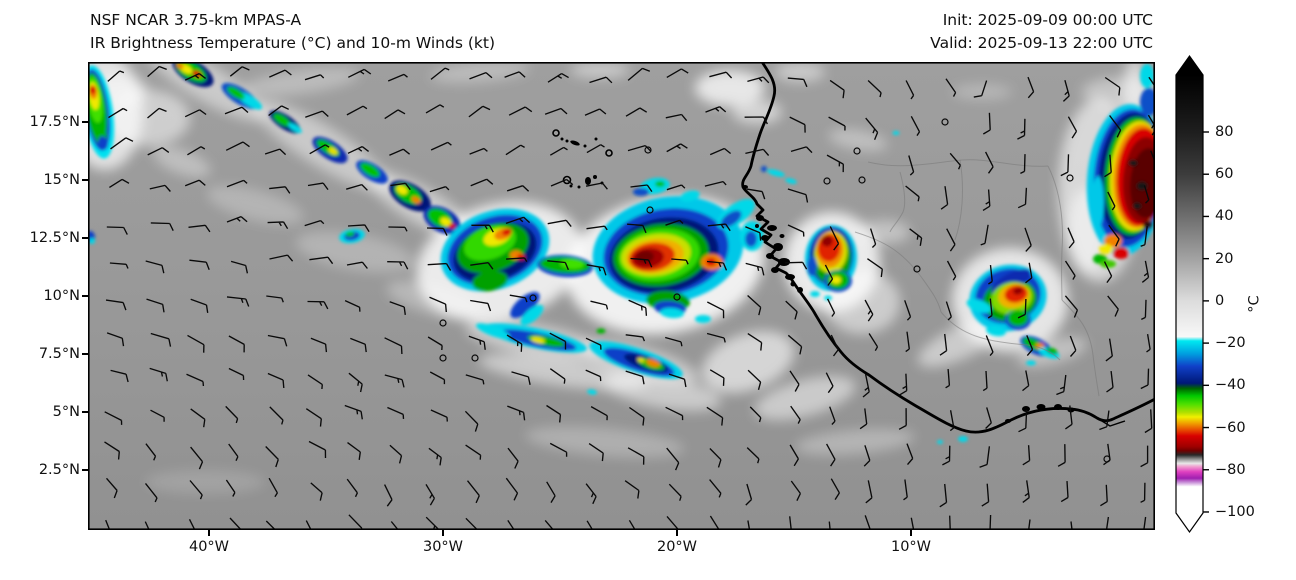 The width and height of the screenshot is (1296, 580). Describe the element at coordinates (54, 122) in the screenshot. I see `y-tick-label: 17.5°N` at that location.